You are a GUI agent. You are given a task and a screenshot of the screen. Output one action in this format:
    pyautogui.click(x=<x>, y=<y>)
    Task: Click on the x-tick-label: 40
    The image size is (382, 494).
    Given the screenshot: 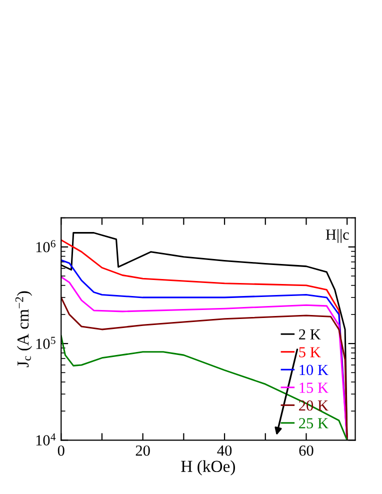 What is the action you would take?
    pyautogui.click(x=224, y=450)
    